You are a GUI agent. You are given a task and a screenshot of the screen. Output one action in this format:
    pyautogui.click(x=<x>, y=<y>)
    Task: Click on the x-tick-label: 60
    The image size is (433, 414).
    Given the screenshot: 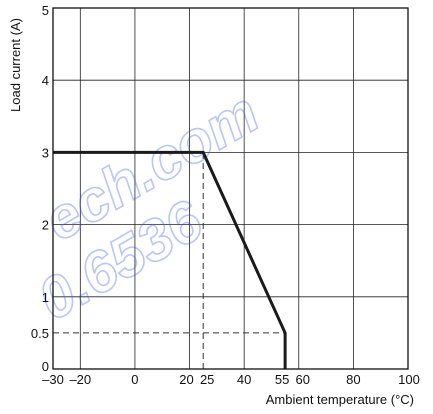 What is the action you would take?
    pyautogui.click(x=303, y=379)
    